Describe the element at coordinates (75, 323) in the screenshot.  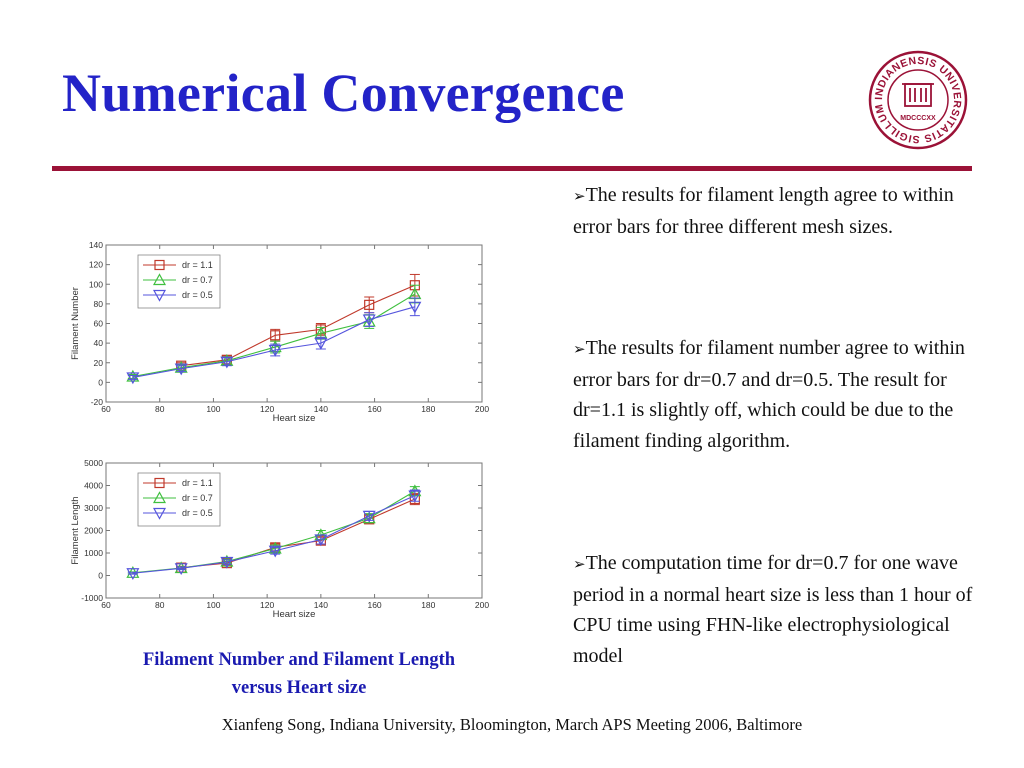
I see `y-axis-label: Filament Number` at that location.